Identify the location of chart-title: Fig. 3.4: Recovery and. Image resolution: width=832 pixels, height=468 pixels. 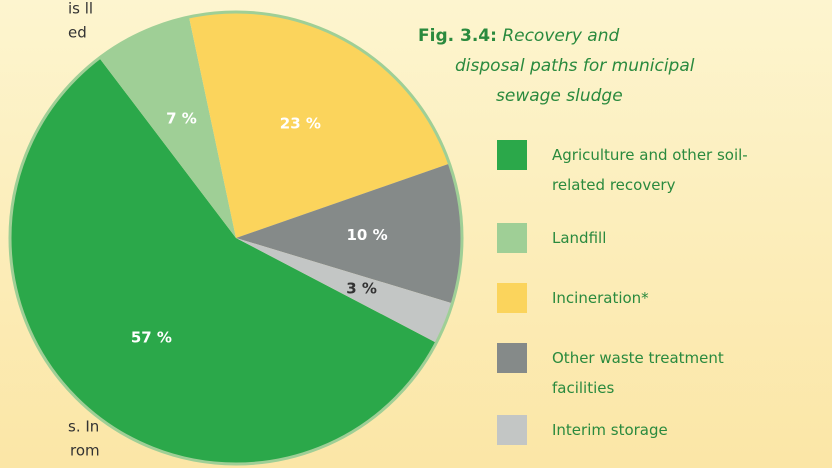
(518, 36).